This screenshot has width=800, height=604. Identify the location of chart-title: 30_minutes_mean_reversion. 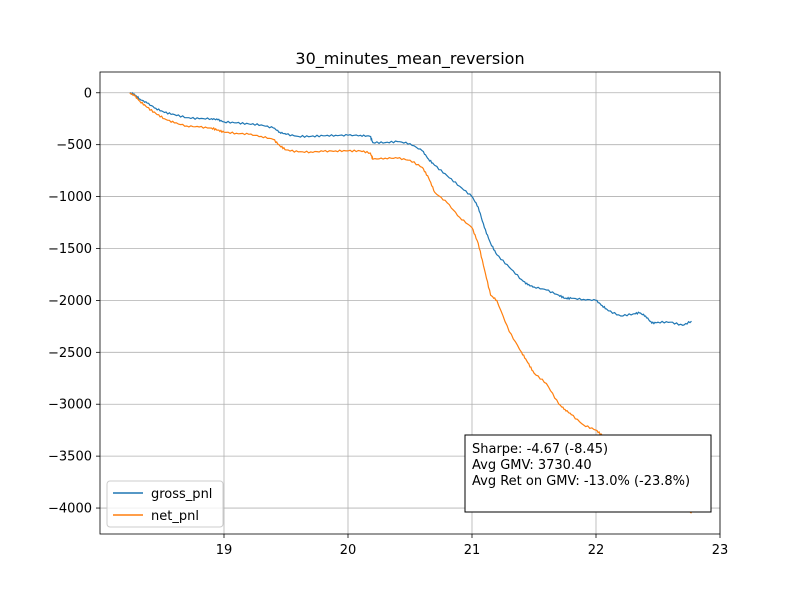
(409, 59).